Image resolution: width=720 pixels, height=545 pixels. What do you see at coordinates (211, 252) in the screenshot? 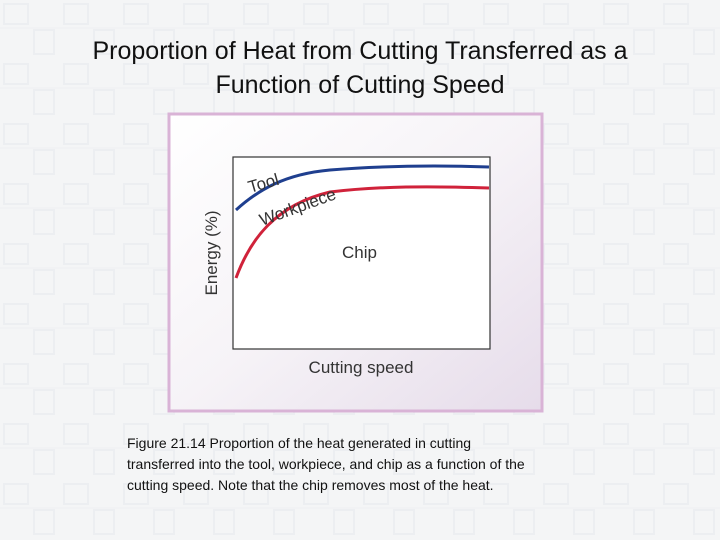
I see `y-axis-label: Energy (%)` at bounding box center [211, 252].